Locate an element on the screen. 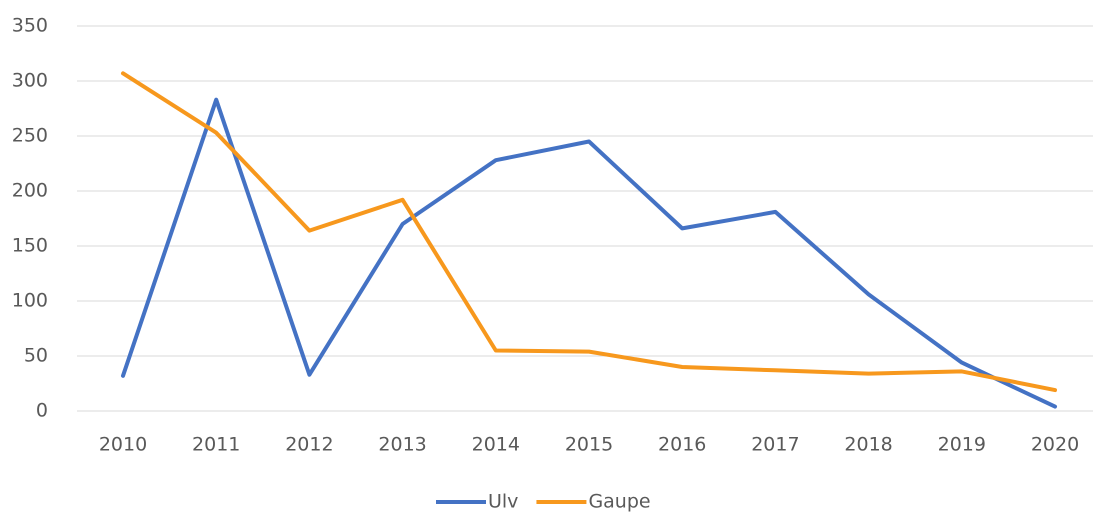 This screenshot has height=518, width=1095. y-tick-label: 50 is located at coordinates (36, 356).